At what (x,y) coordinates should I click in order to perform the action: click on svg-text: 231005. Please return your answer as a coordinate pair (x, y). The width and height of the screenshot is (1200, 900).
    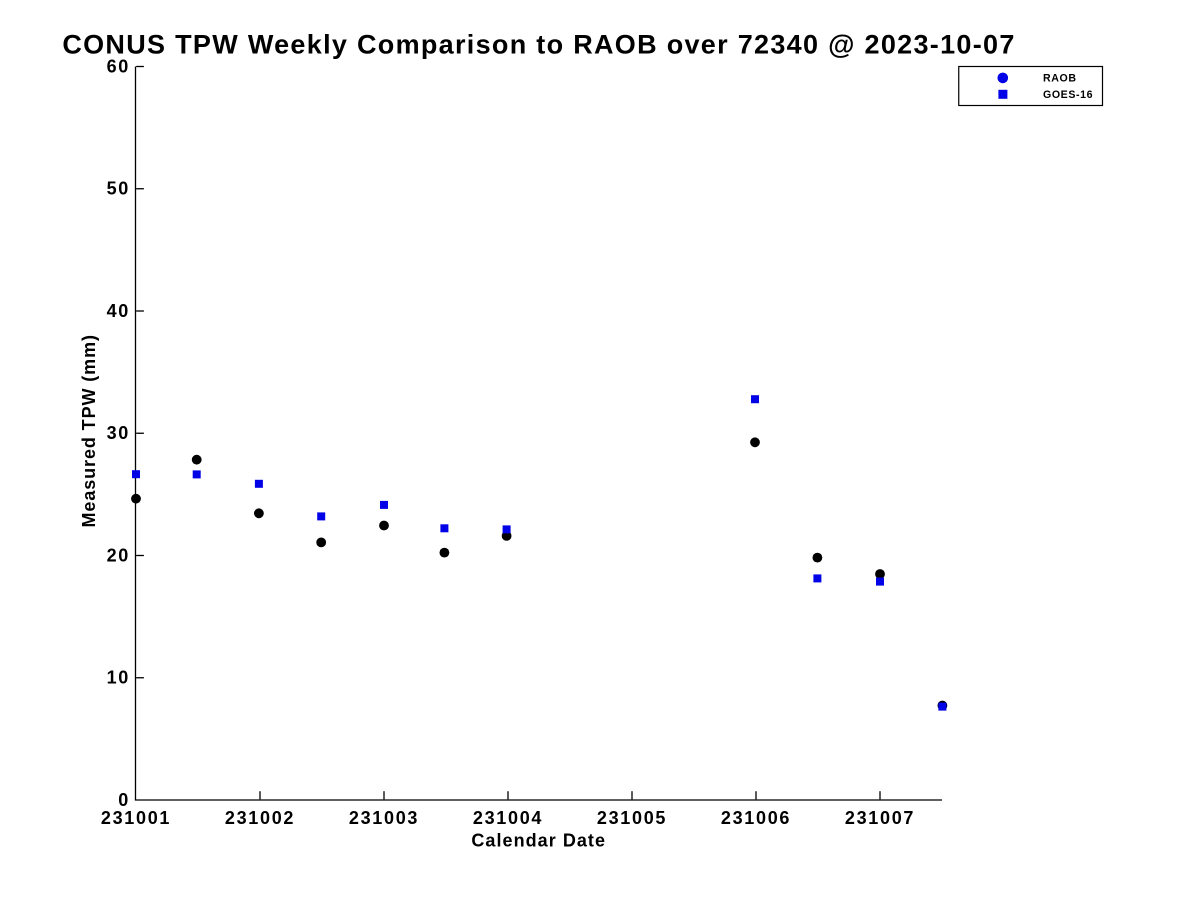
    Looking at the image, I should click on (632, 818).